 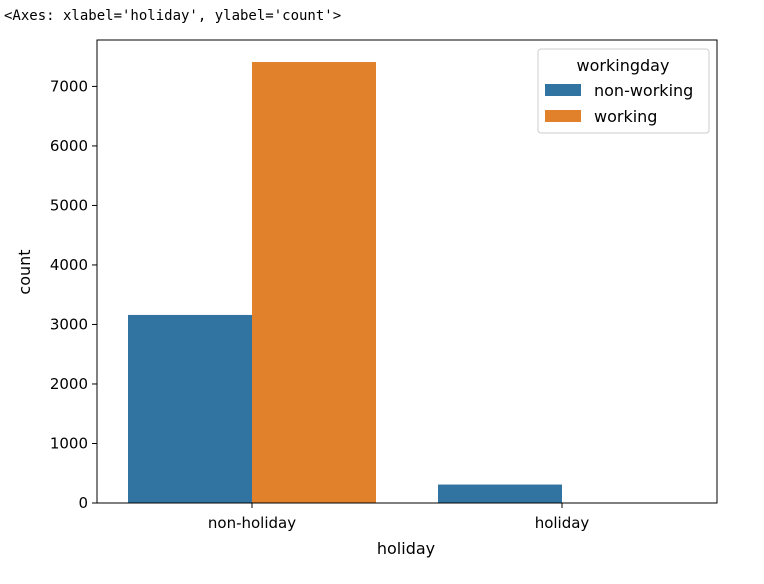 I want to click on x-axis: non-holiday holiday, so click(x=399, y=517).